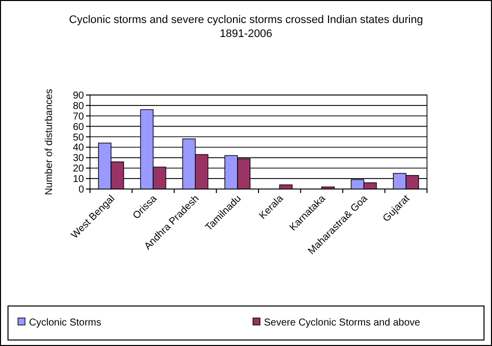  What do you see at coordinates (78, 116) in the screenshot?
I see `y-tick-label: 70` at bounding box center [78, 116].